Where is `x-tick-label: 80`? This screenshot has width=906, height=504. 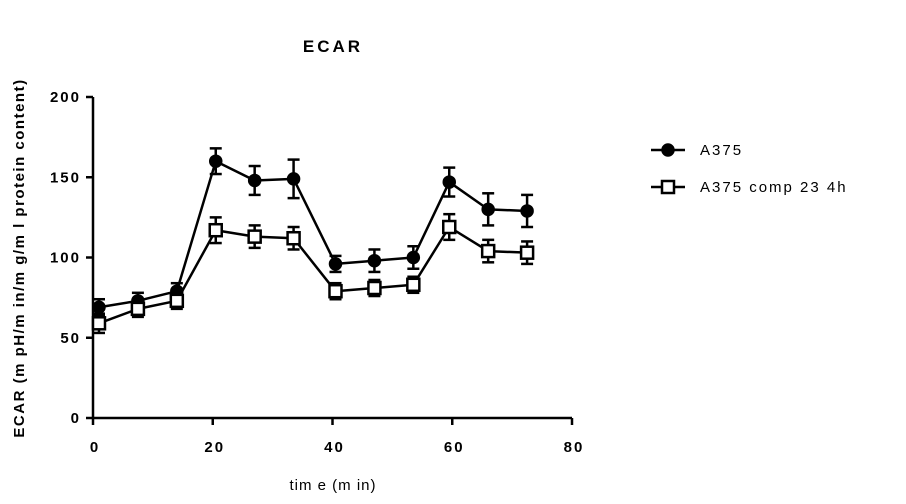 x-tick-label: 80 is located at coordinates (574, 447).